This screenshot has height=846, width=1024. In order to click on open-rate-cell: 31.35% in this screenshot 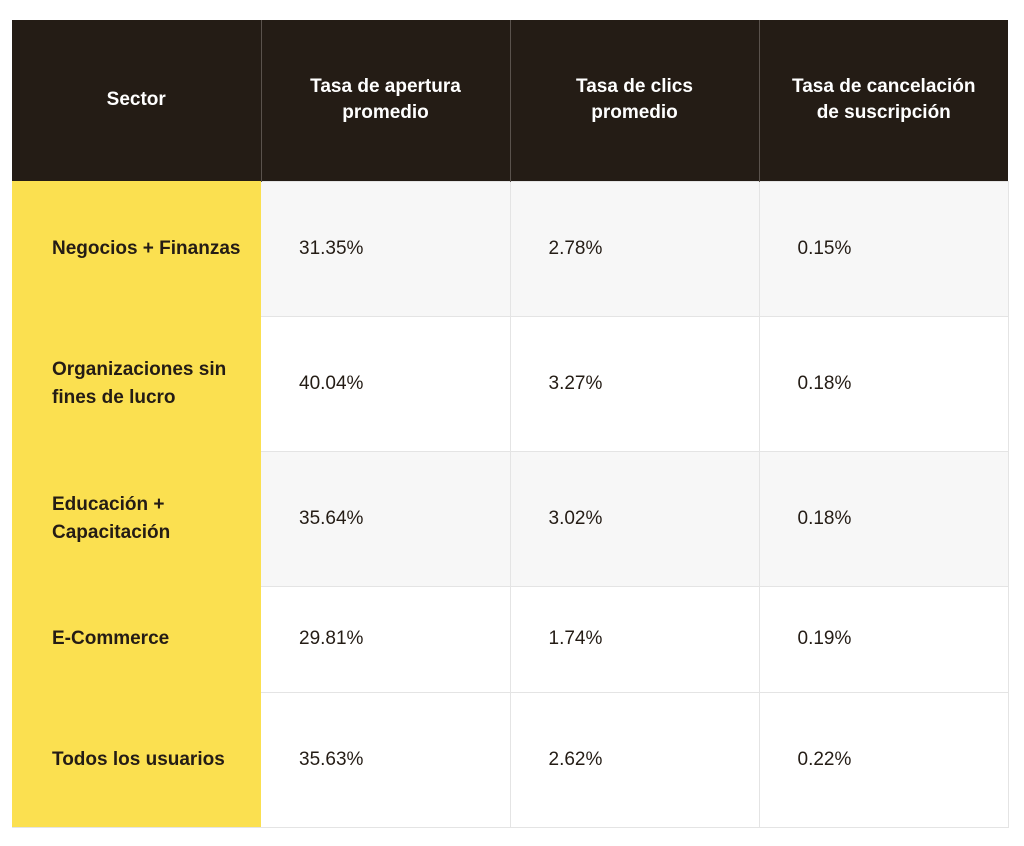, I will do `click(385, 248)`.